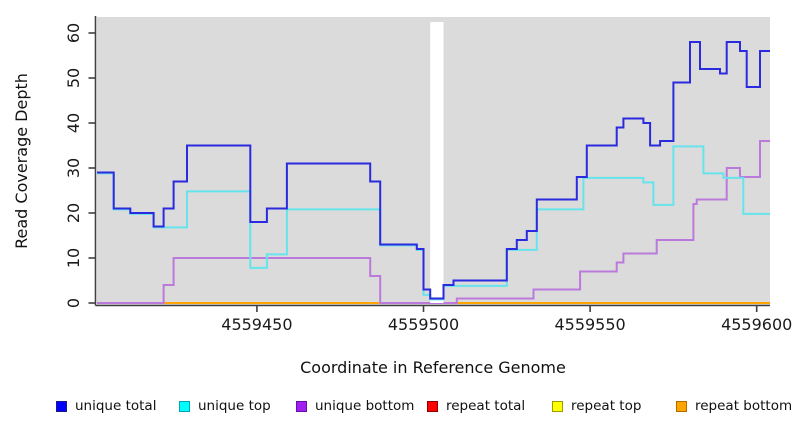 The image size is (792, 432). What do you see at coordinates (73, 33) in the screenshot?
I see `y-tick-label: 60` at bounding box center [73, 33].